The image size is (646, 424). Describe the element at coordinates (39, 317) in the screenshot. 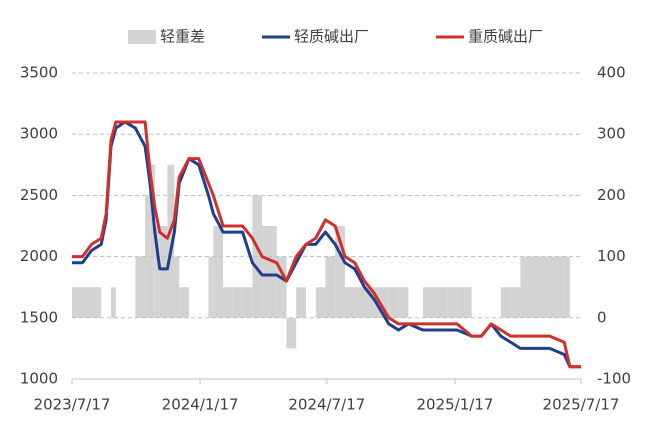

I see `y-tick-label: 1500` at that location.